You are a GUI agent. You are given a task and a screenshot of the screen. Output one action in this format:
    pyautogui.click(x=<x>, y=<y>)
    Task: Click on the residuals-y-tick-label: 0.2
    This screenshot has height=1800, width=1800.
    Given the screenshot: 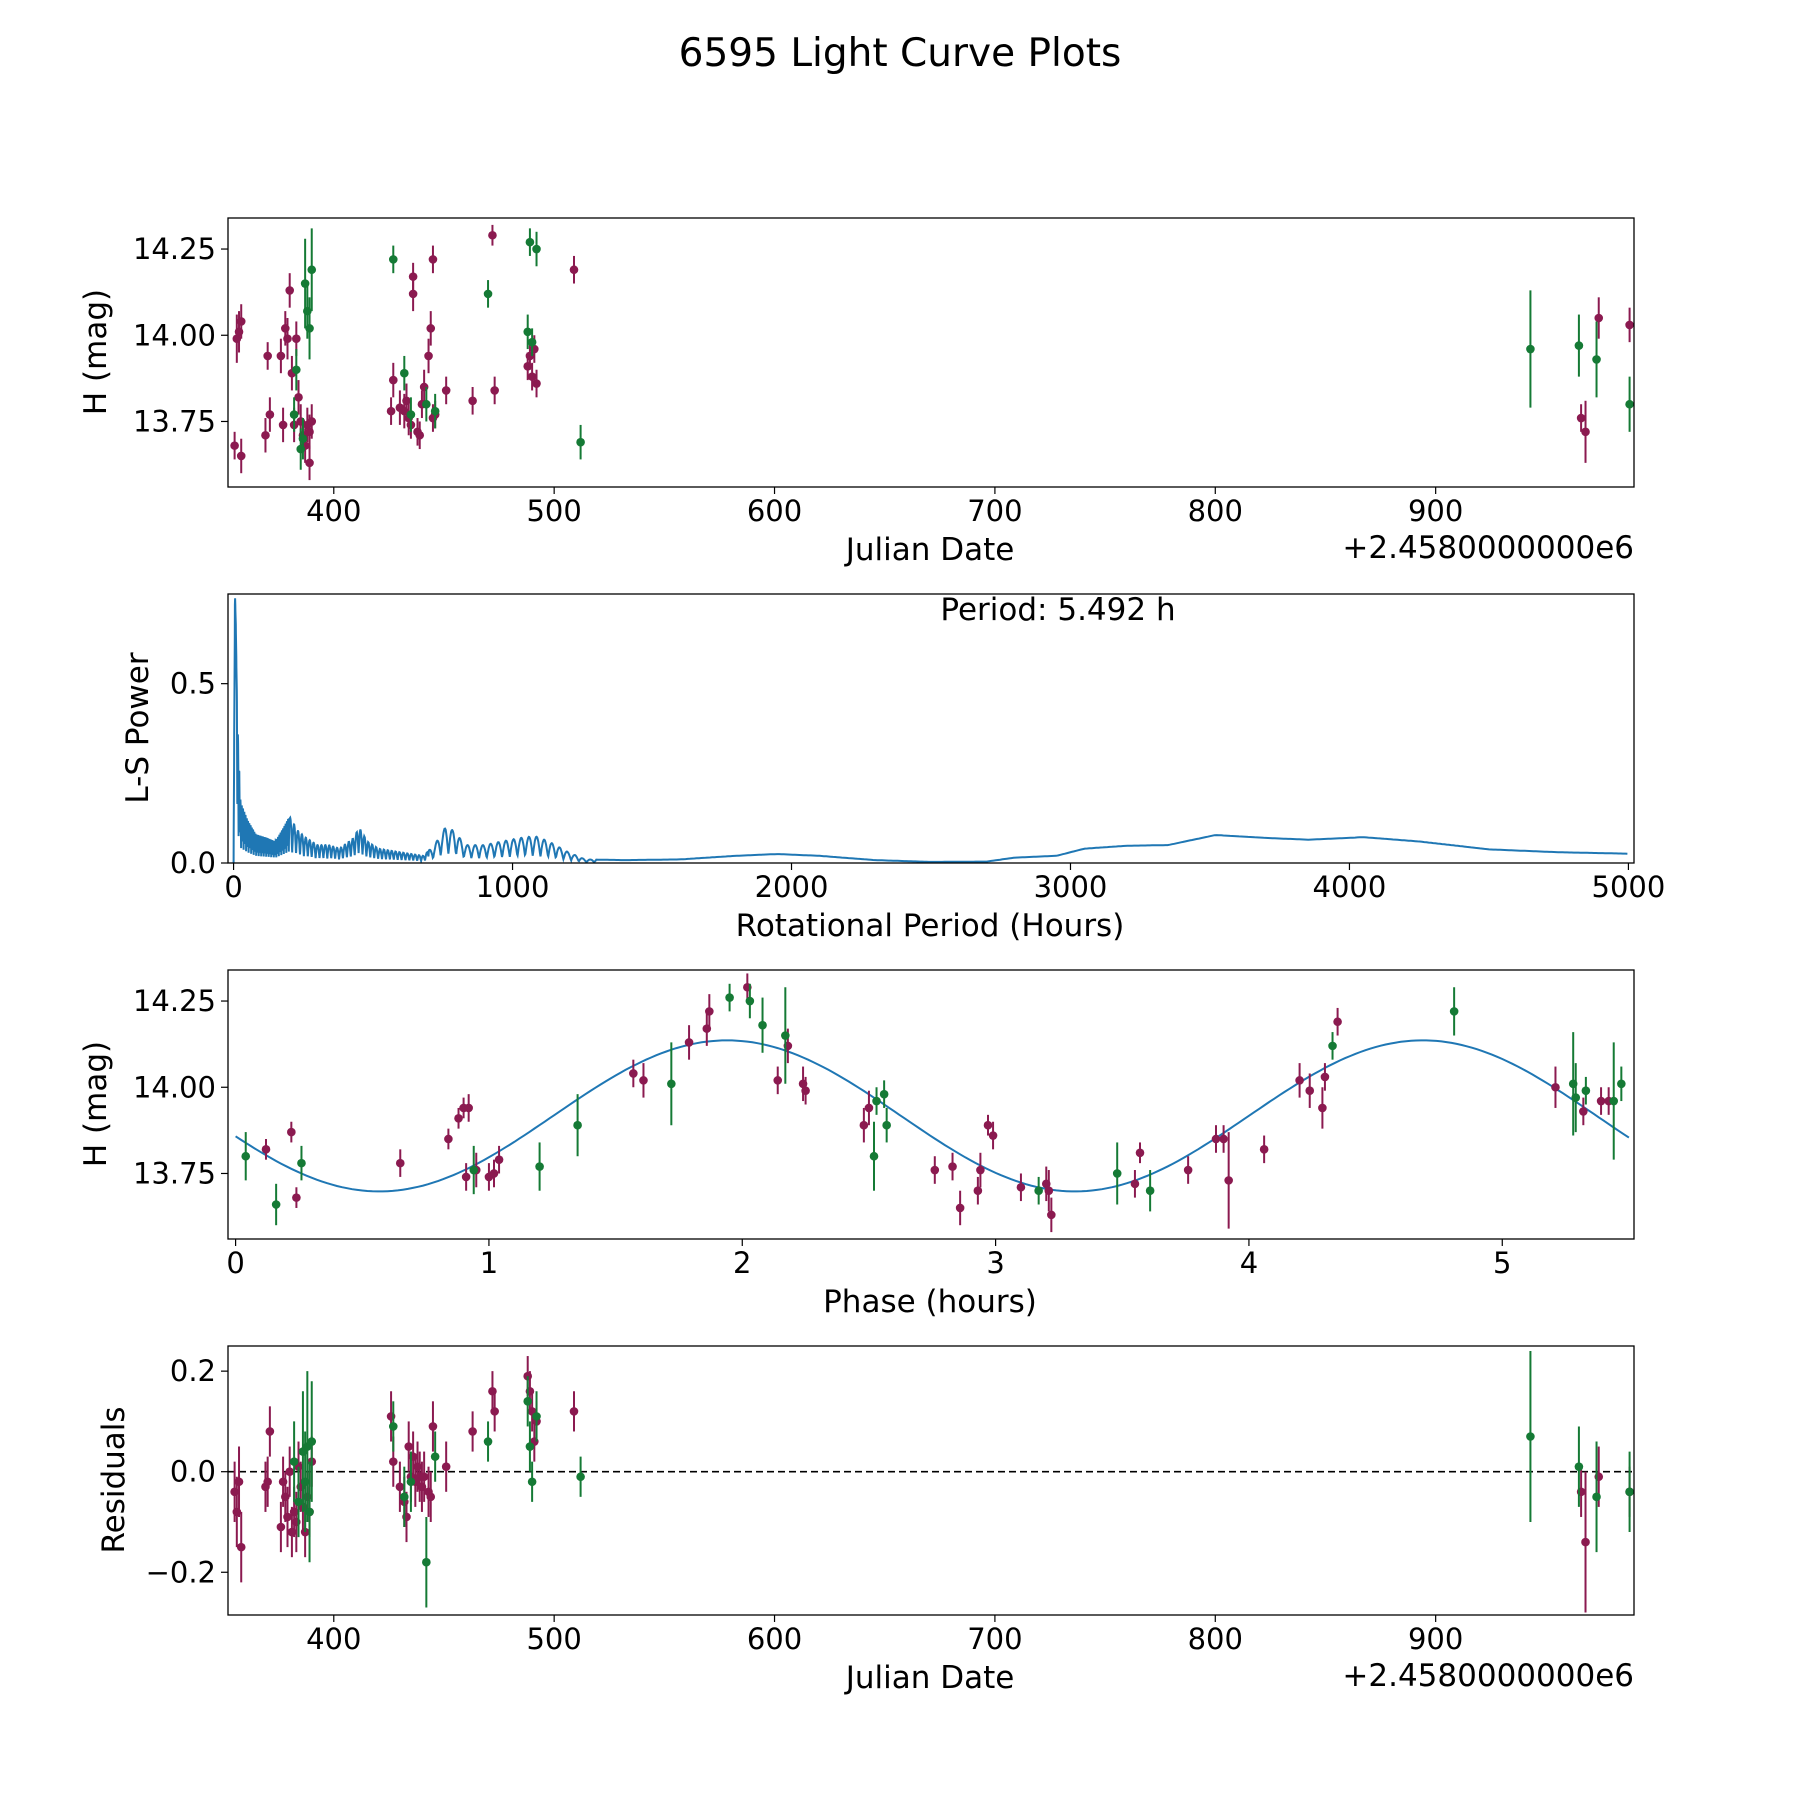 What is the action you would take?
    pyautogui.click(x=193, y=1371)
    